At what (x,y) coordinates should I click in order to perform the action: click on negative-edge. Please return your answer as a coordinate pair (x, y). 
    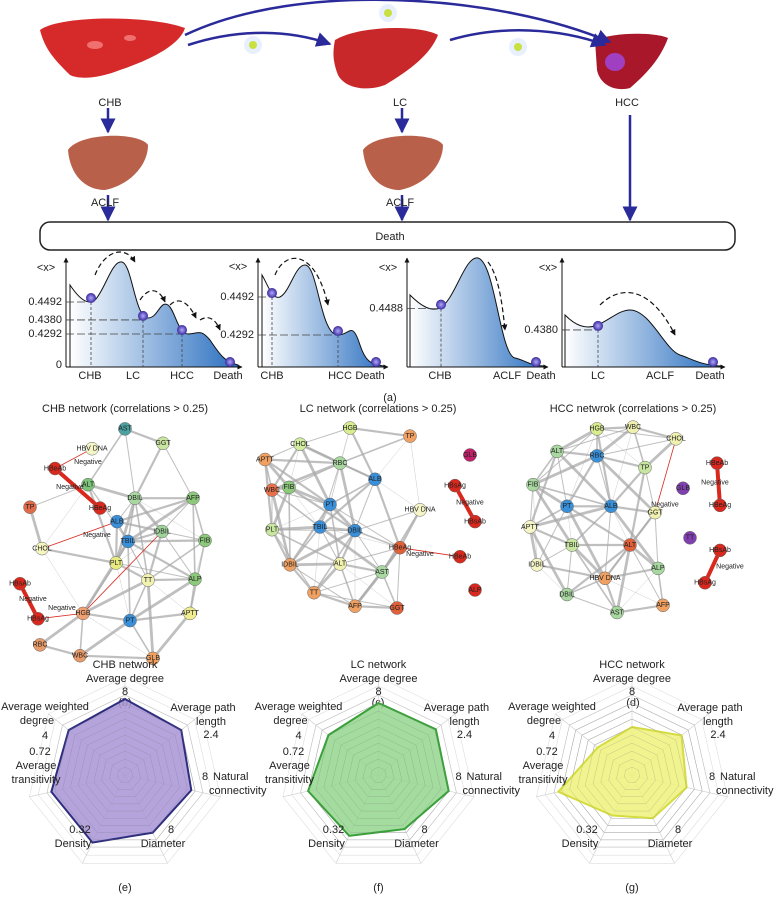
    Looking at the image, I should click on (73, 458).